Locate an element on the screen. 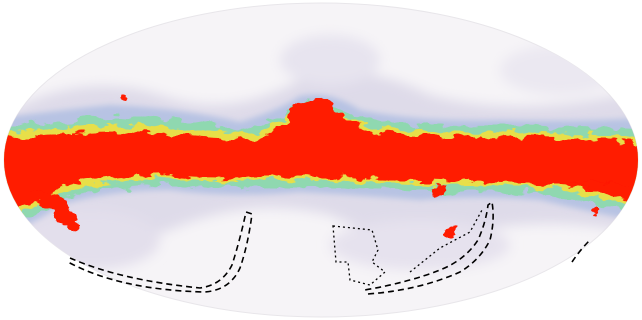 The width and height of the screenshot is (642, 320). footprint-right is located at coordinates (429, 247).